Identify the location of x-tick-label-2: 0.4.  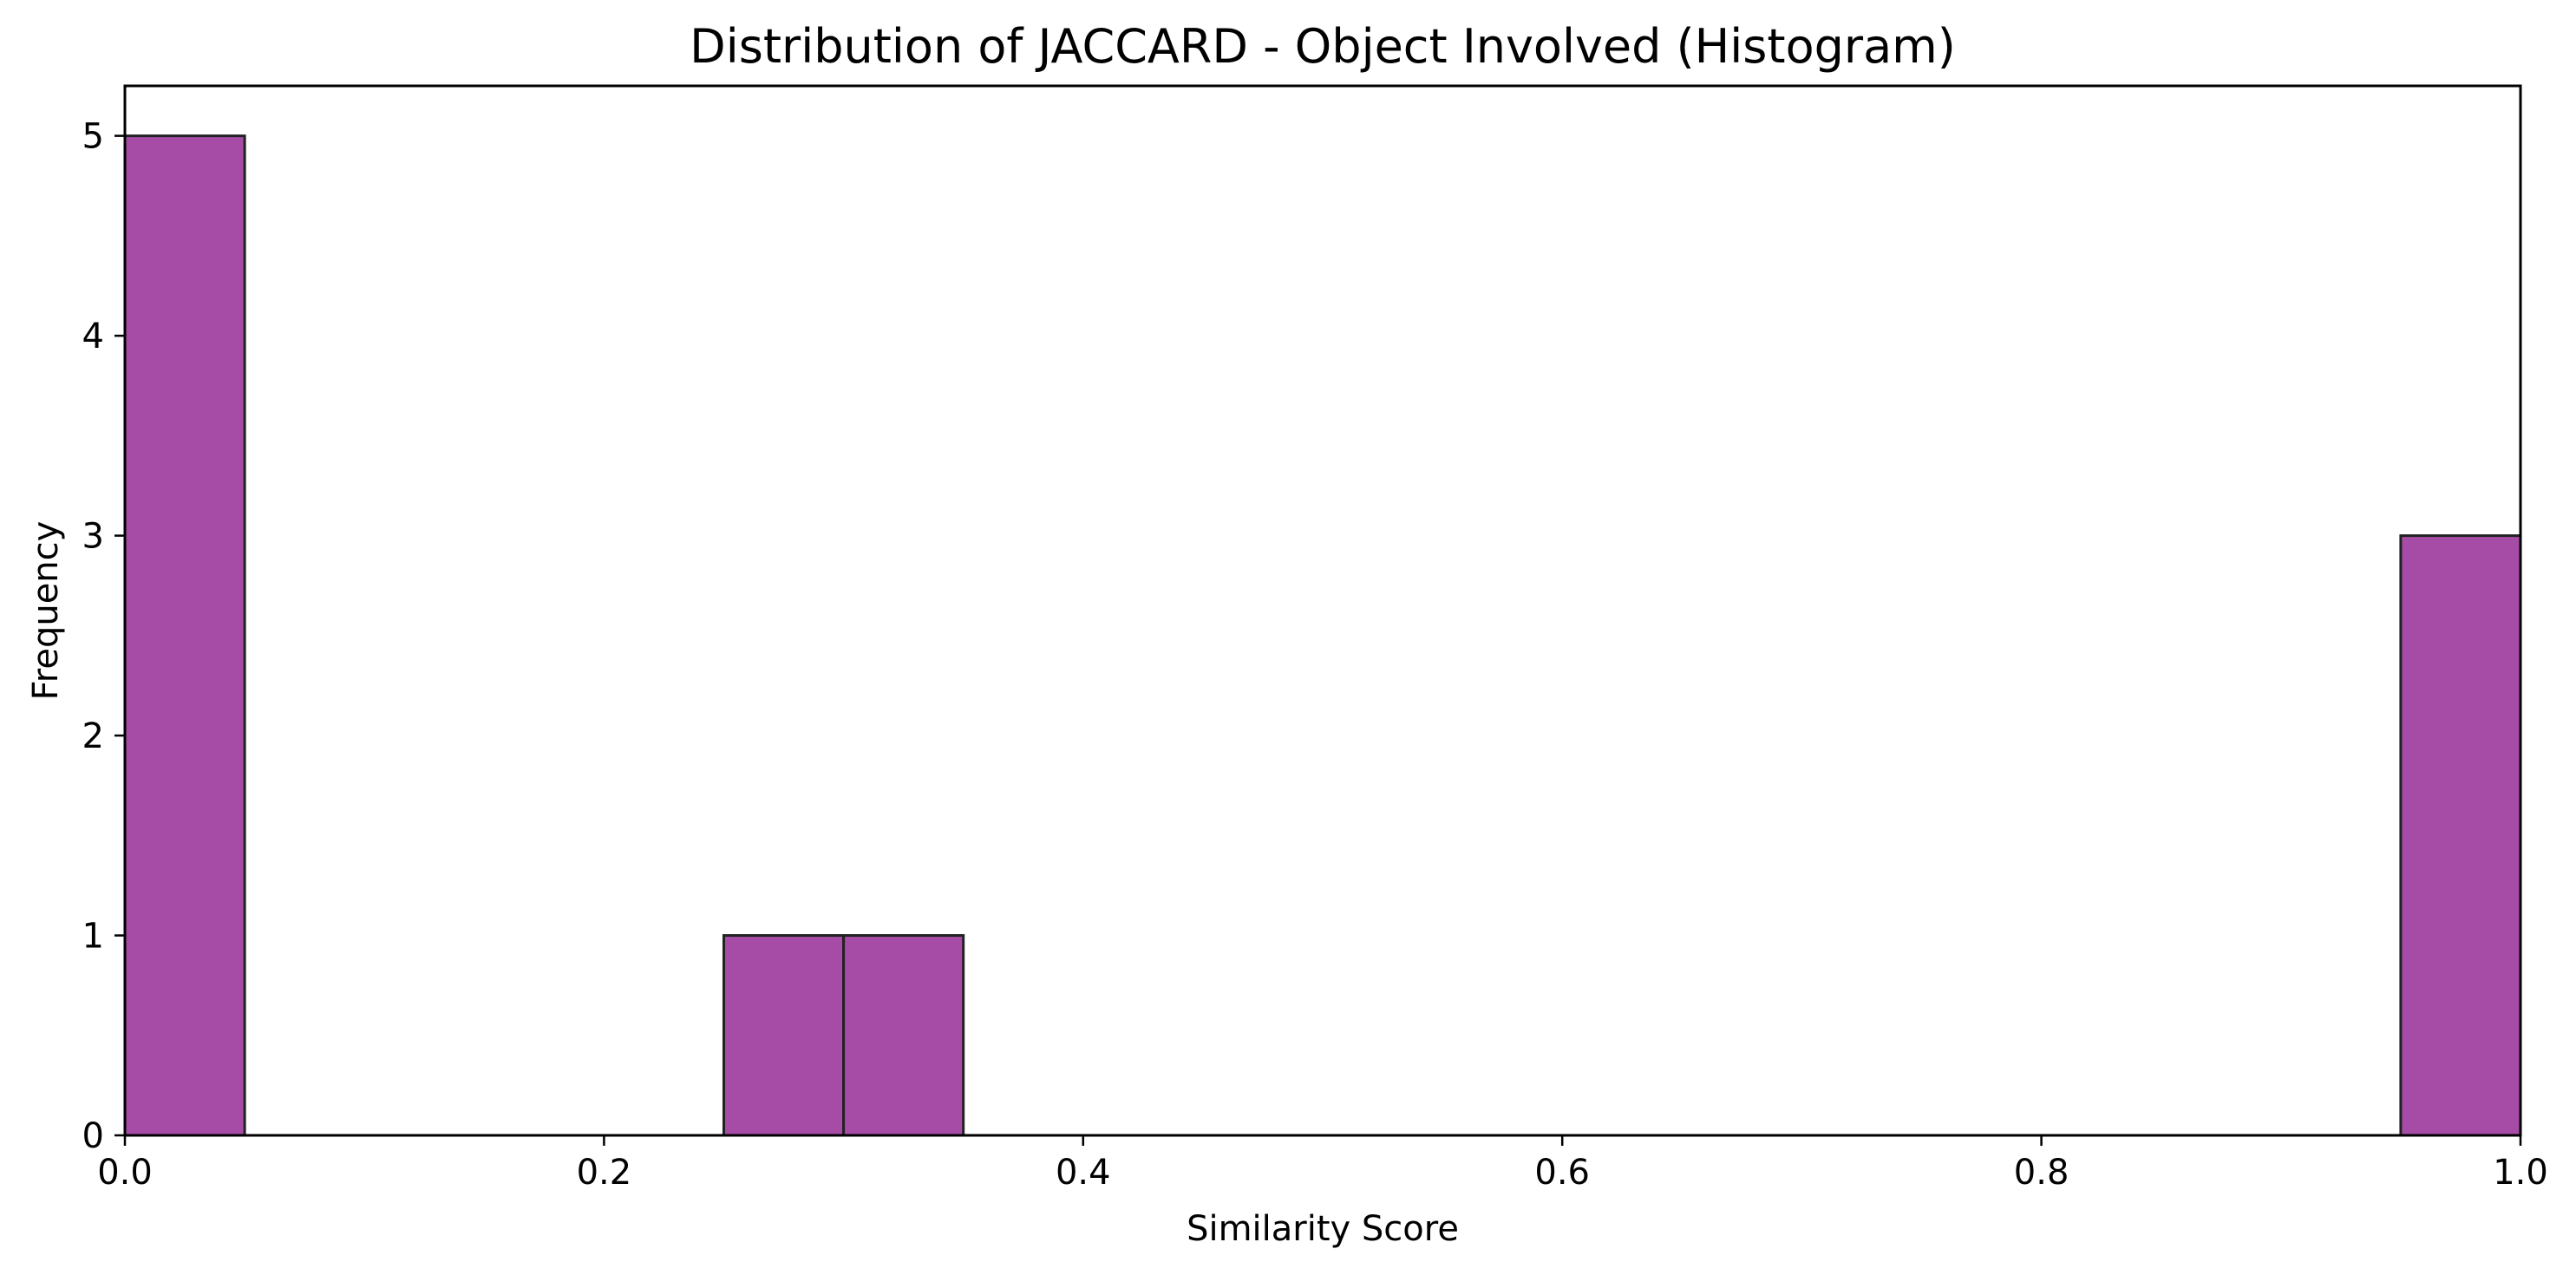
(1083, 1173).